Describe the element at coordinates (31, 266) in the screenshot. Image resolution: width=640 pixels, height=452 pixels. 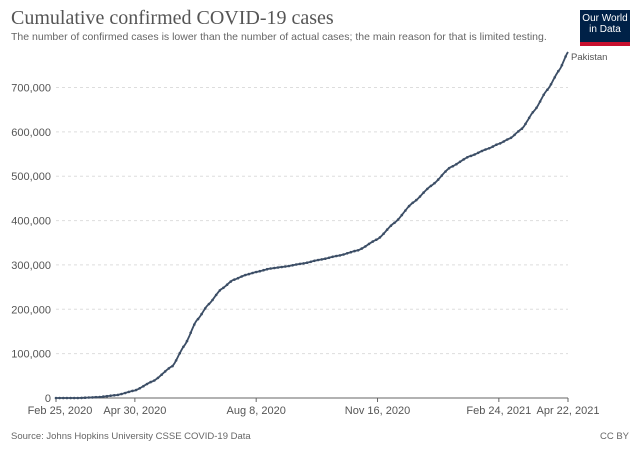
I see `y-tick-label: 300,000` at that location.